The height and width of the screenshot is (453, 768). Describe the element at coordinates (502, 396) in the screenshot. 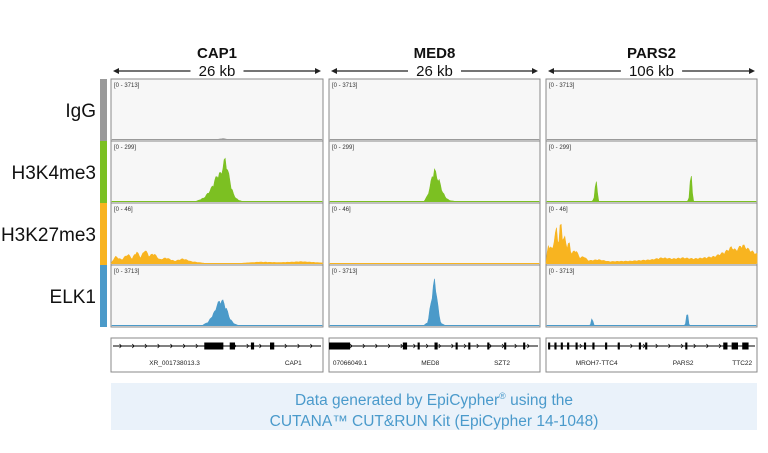

I see `caption-sup: ®` at that location.